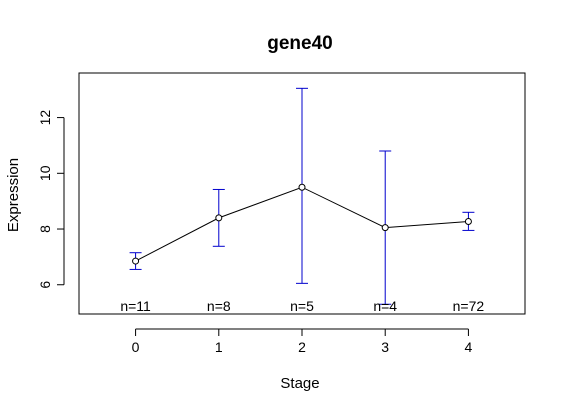  Describe the element at coordinates (469, 306) in the screenshot. I see `sample-size-label: n=72` at that location.